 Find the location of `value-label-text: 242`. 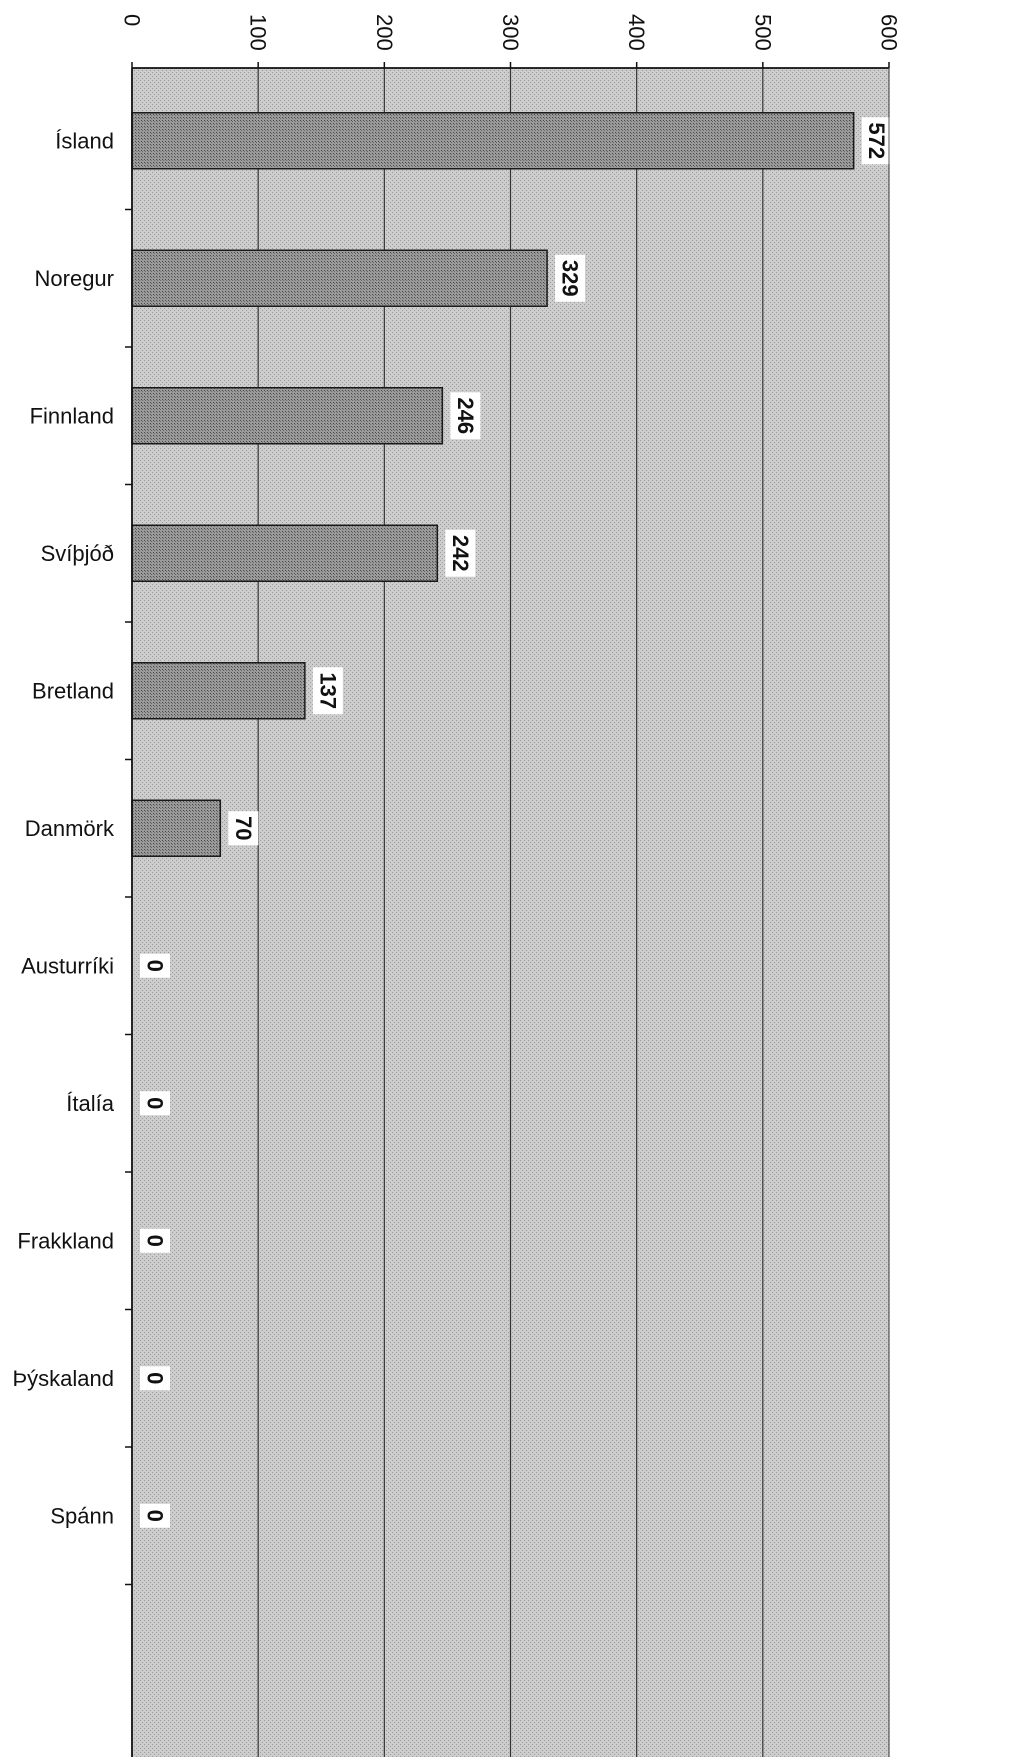

value-label-text: 242 is located at coordinates (460, 553).